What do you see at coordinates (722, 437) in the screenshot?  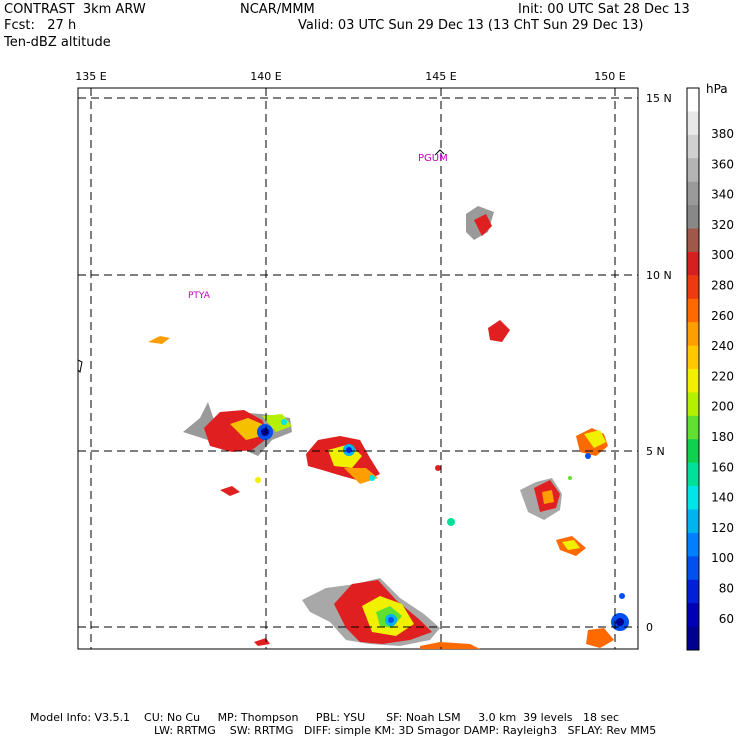 I see `colorbar-label: 180` at bounding box center [722, 437].